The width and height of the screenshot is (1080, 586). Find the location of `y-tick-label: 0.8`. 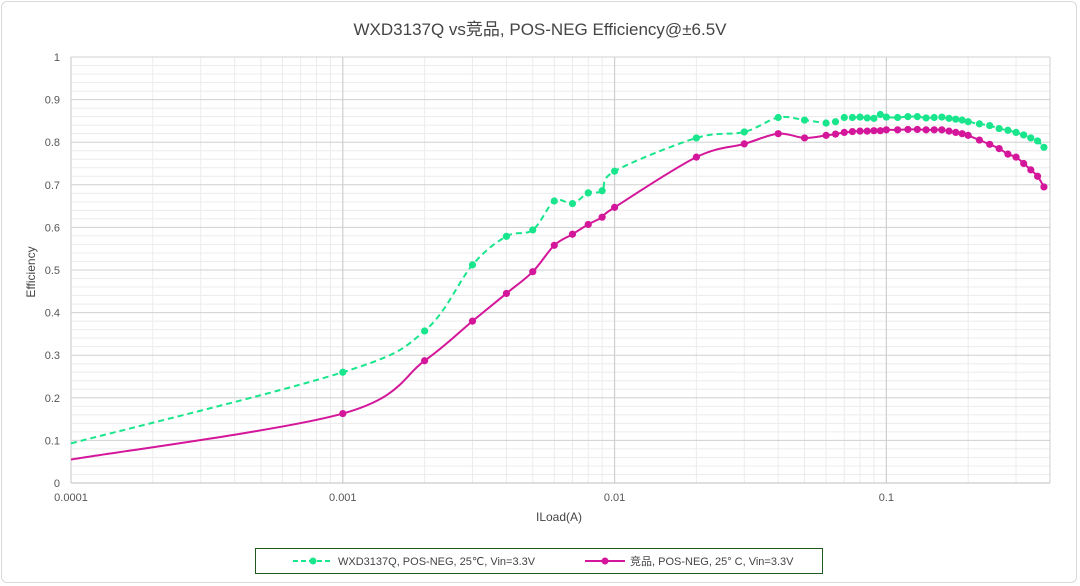

y-tick-label: 0.8 is located at coordinates (52, 143).